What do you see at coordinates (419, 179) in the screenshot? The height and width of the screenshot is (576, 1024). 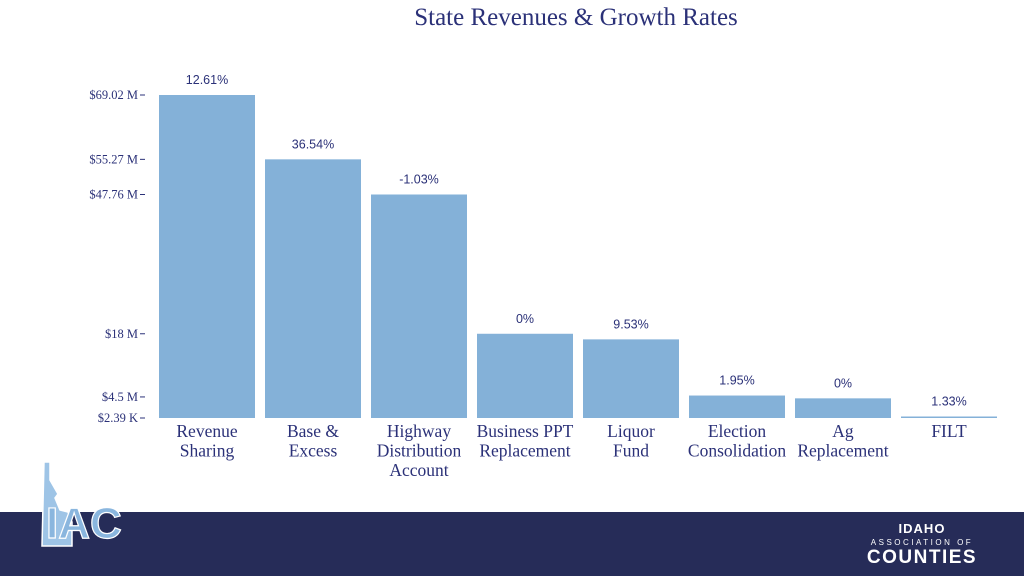 I see `data-label: -1.03%` at bounding box center [419, 179].